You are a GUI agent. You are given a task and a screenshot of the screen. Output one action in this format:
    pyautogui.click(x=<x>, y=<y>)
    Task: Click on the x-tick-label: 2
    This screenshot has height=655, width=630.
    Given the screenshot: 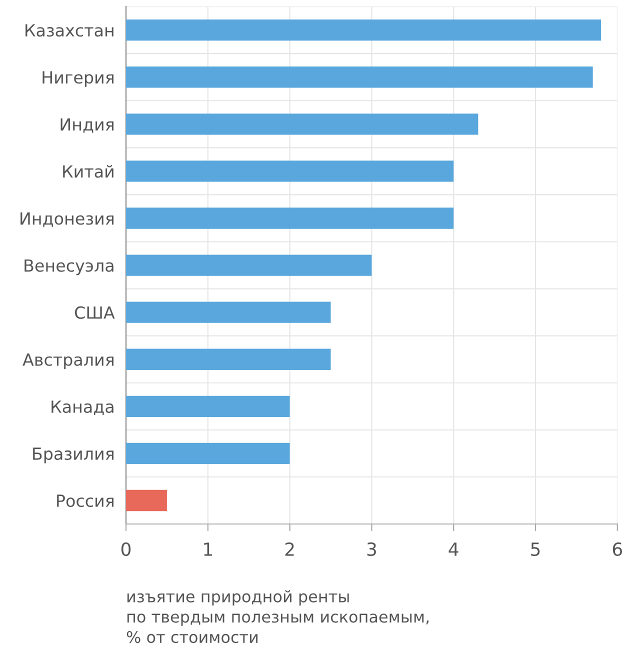 What is the action you would take?
    pyautogui.click(x=289, y=549)
    